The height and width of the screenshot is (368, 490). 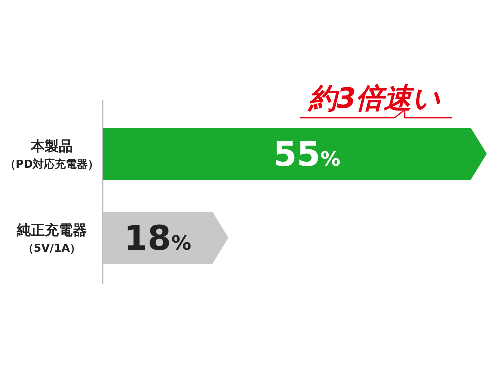 What do you see at coordinates (52, 155) in the screenshot?
I see `y-tick-label: 本製品（PD対応充電器）` at bounding box center [52, 155].